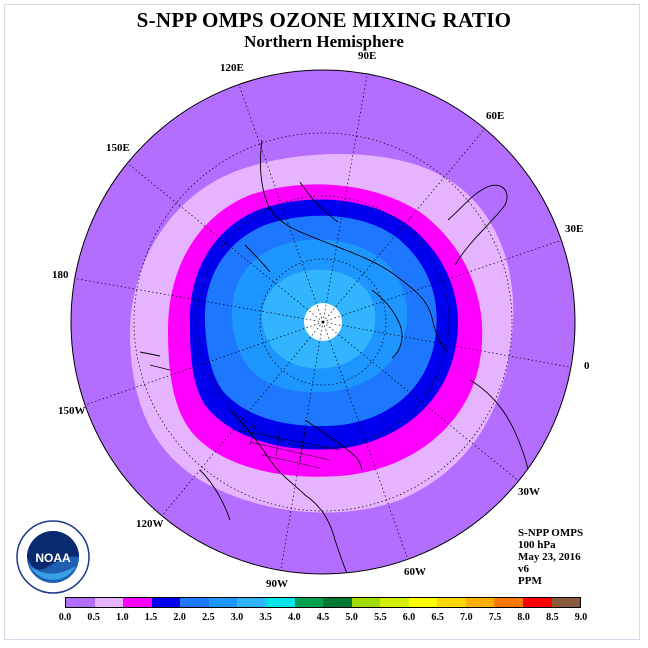 The height and width of the screenshot is (648, 648). I want to click on lon-label-60w: 60W, so click(415, 572).